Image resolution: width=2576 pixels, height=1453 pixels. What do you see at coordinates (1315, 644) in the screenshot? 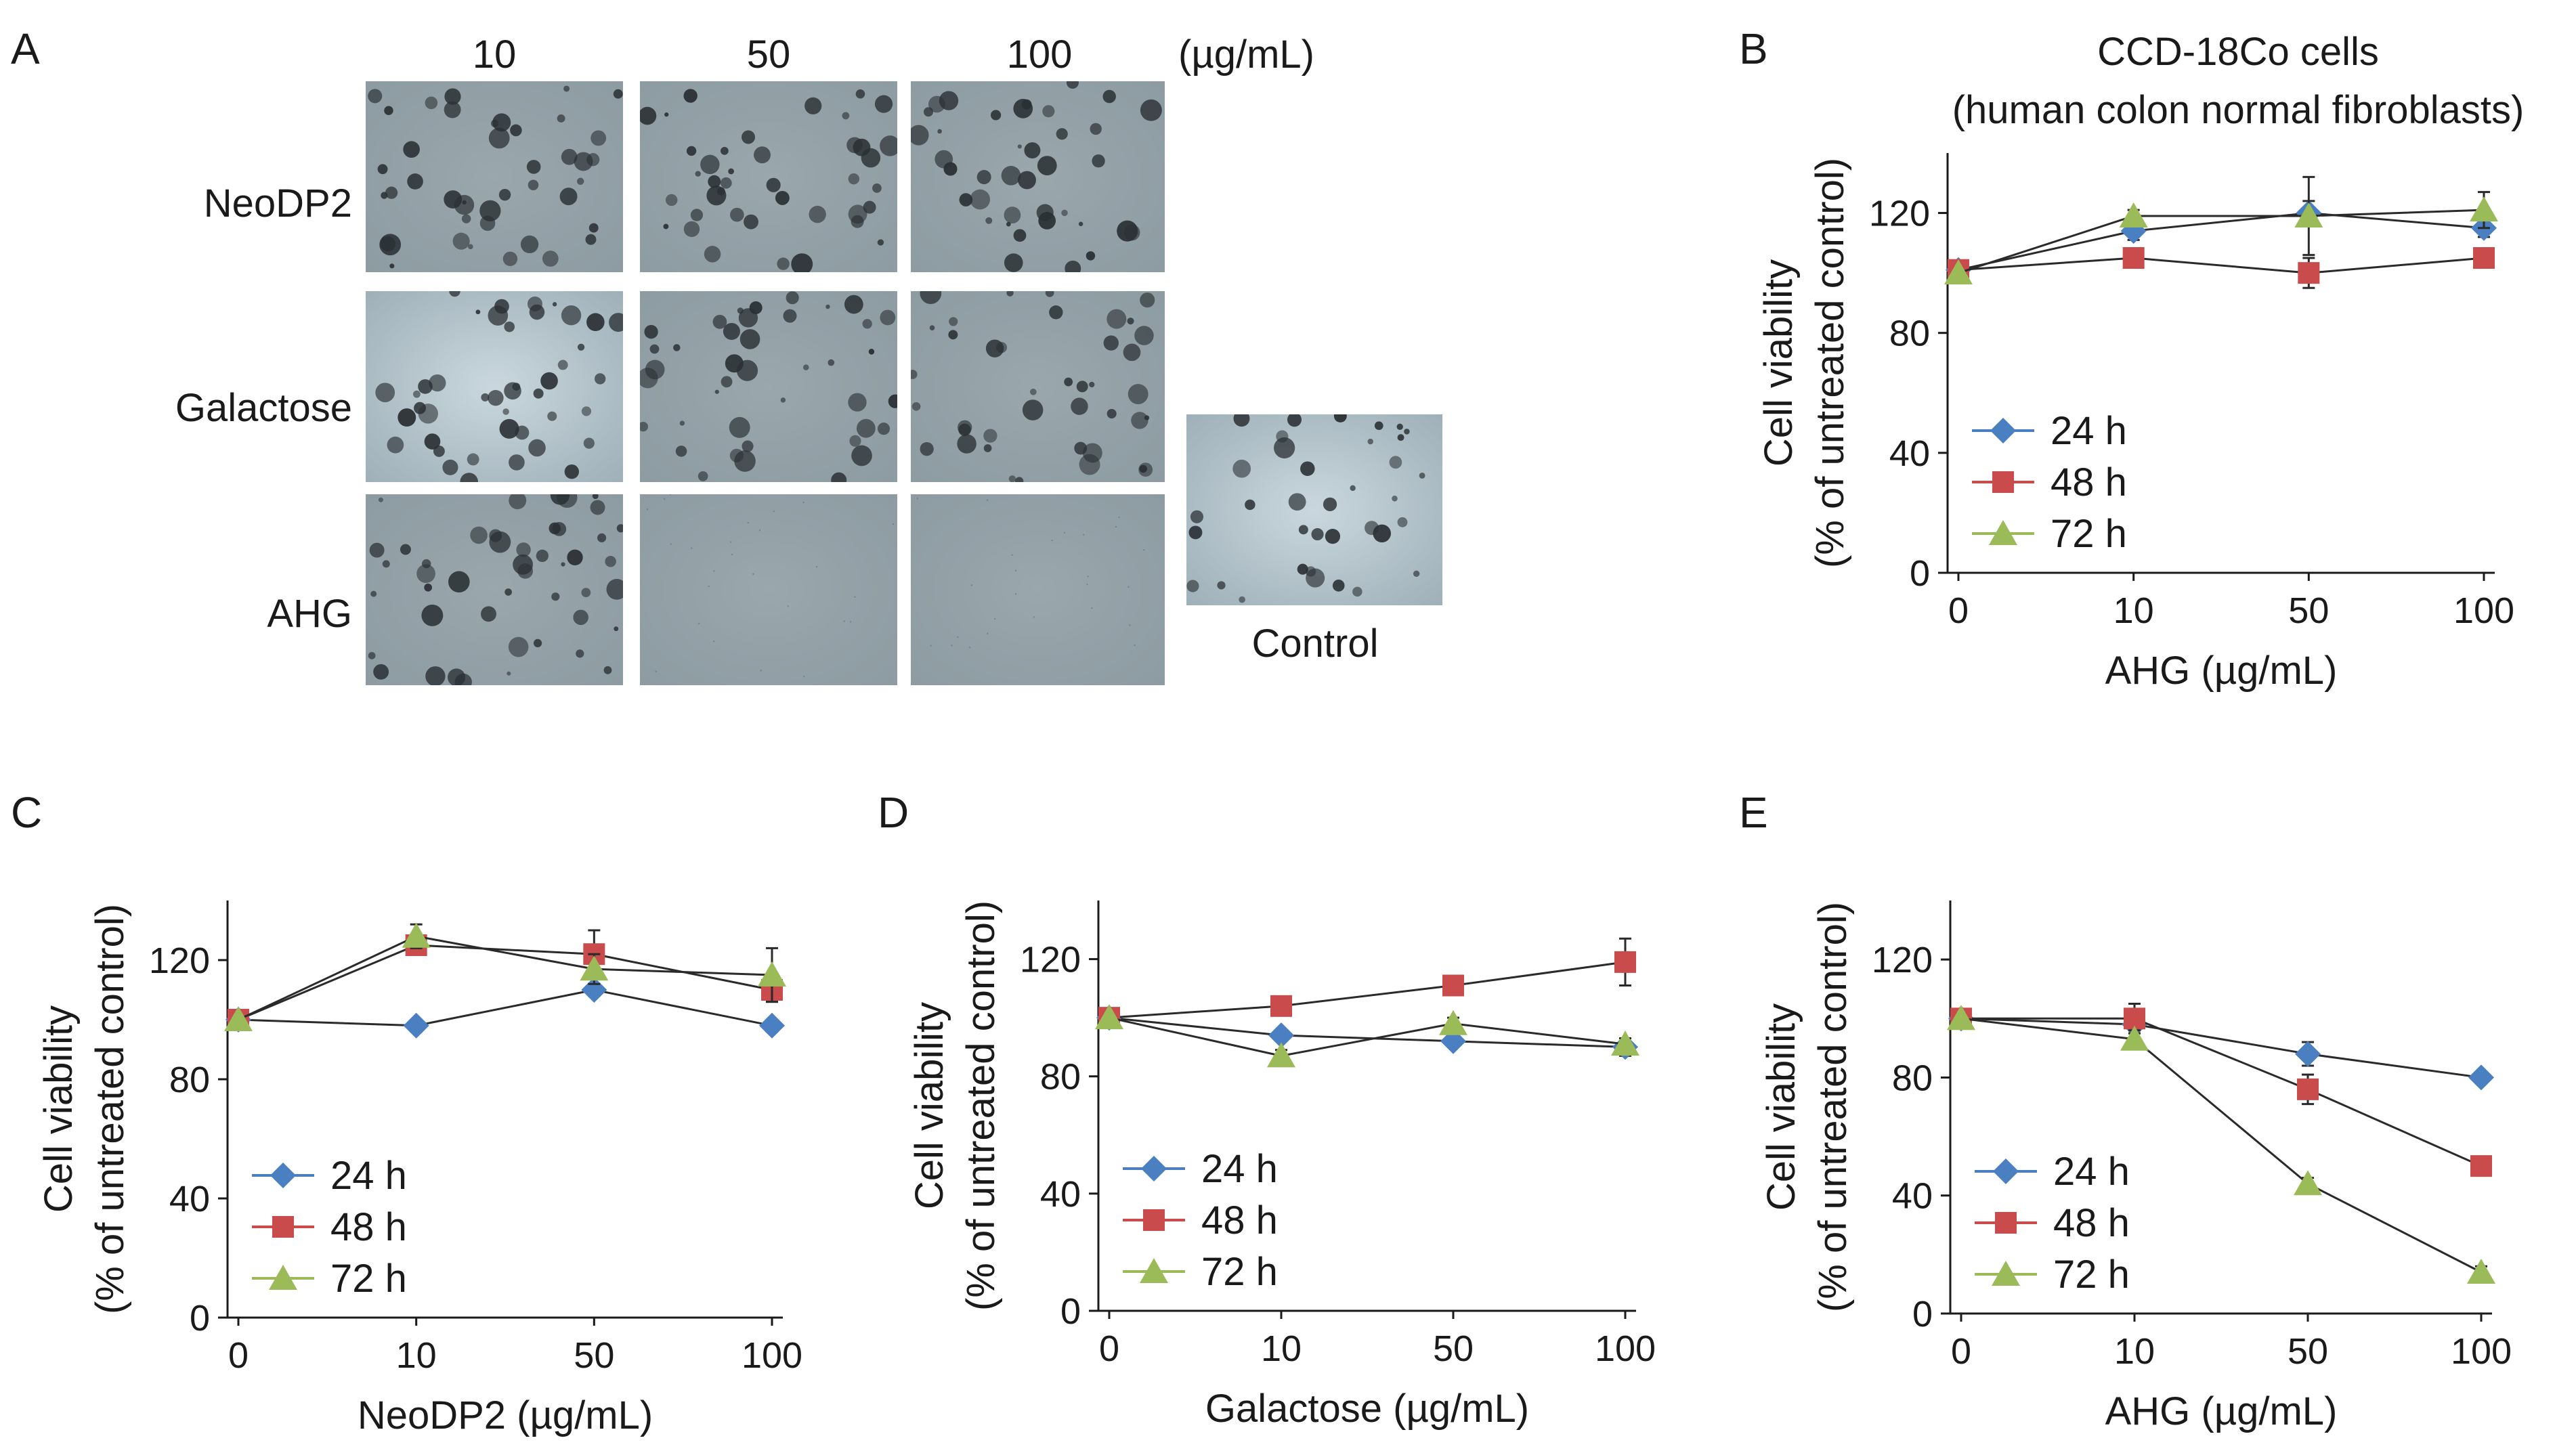
I see `control-label: Control` at bounding box center [1315, 644].